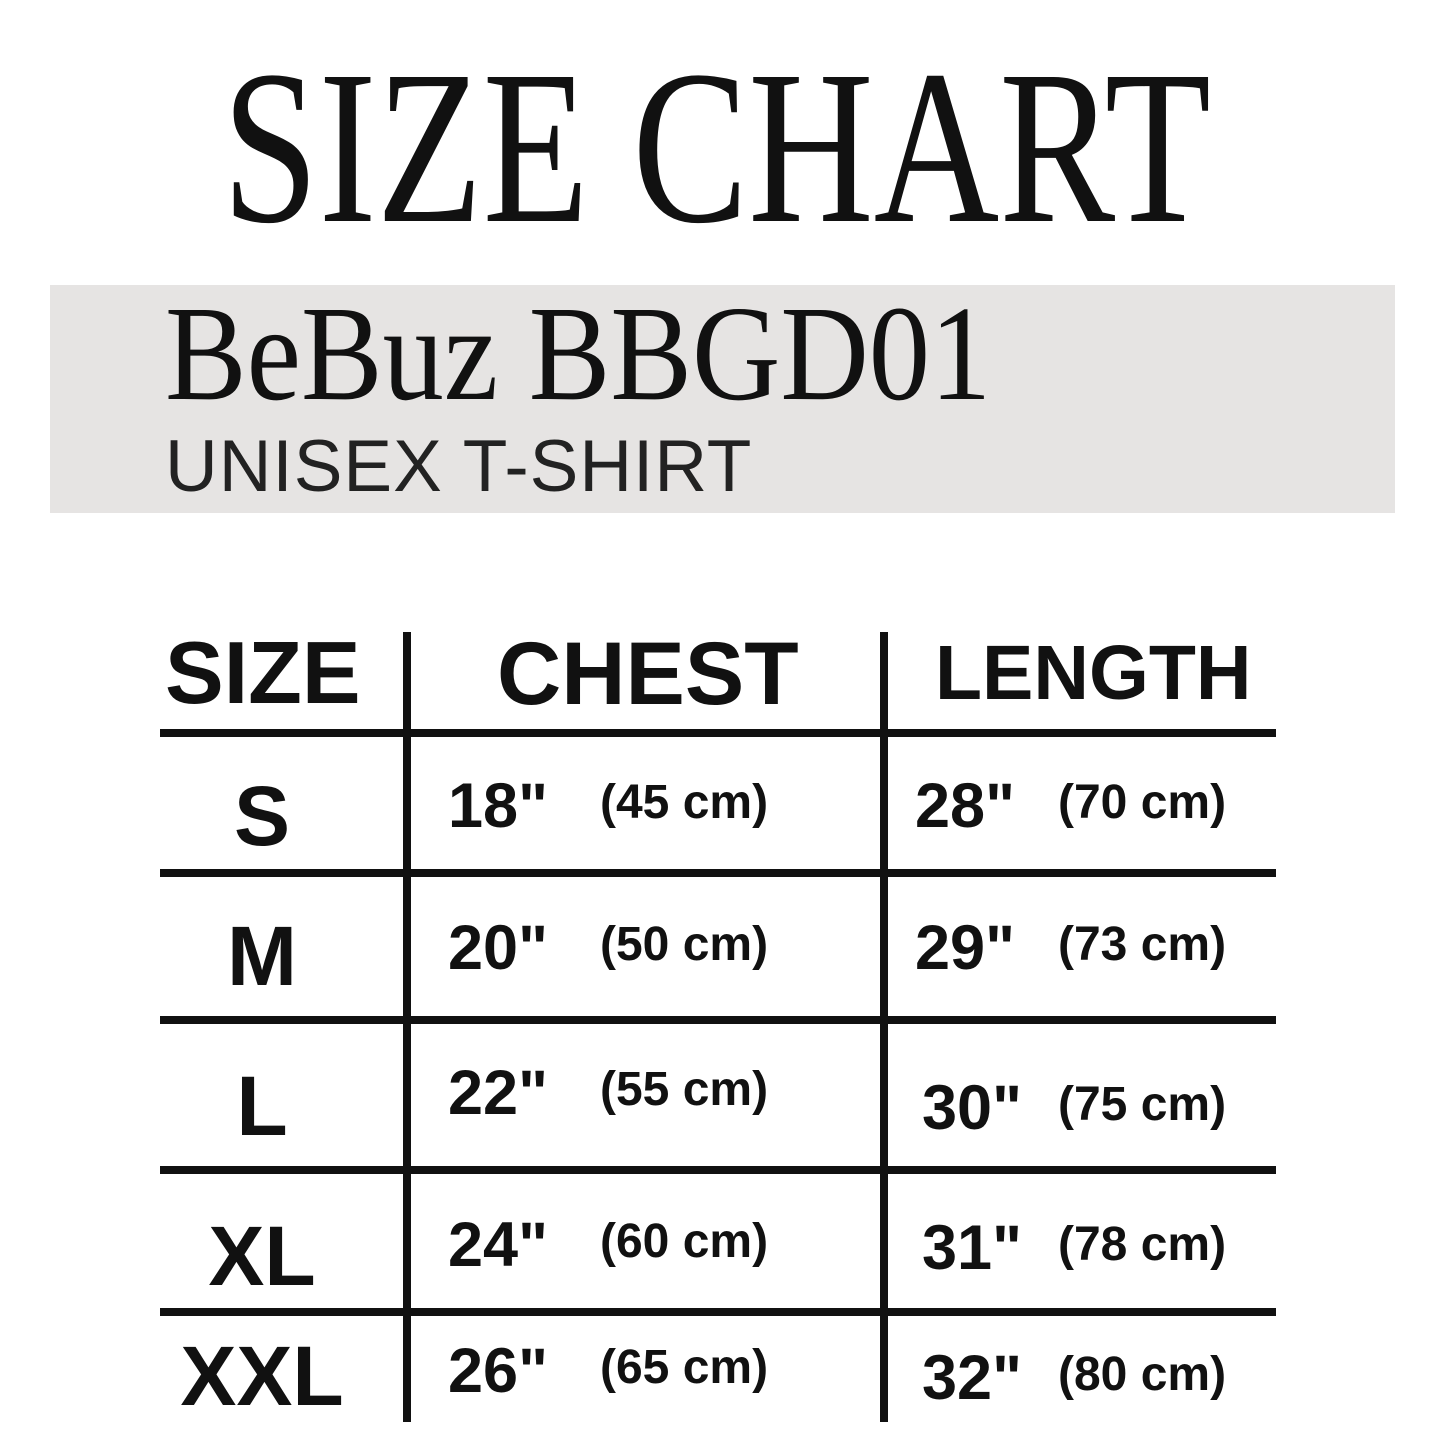  What do you see at coordinates (1142, 802) in the screenshot?
I see `length-cm: (70 cm)` at bounding box center [1142, 802].